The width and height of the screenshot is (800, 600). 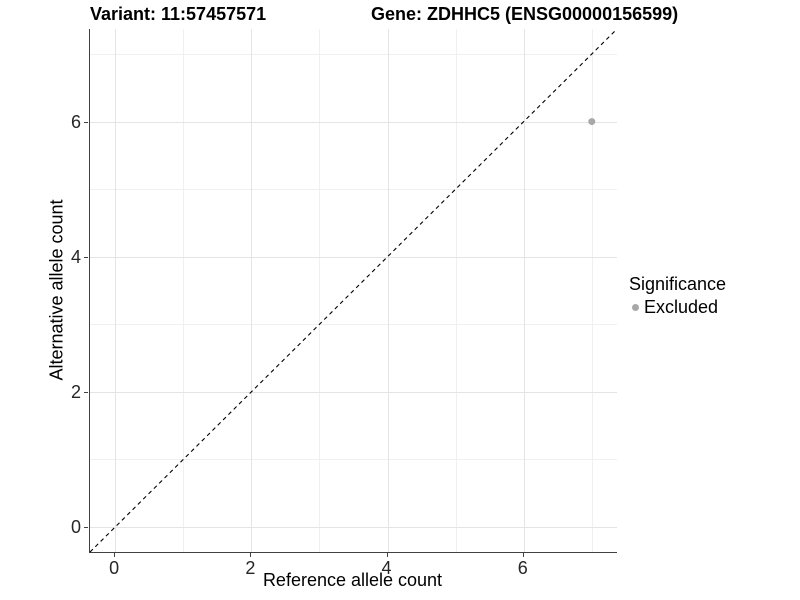 I want to click on legend-items: Excluded, so click(x=677, y=307).